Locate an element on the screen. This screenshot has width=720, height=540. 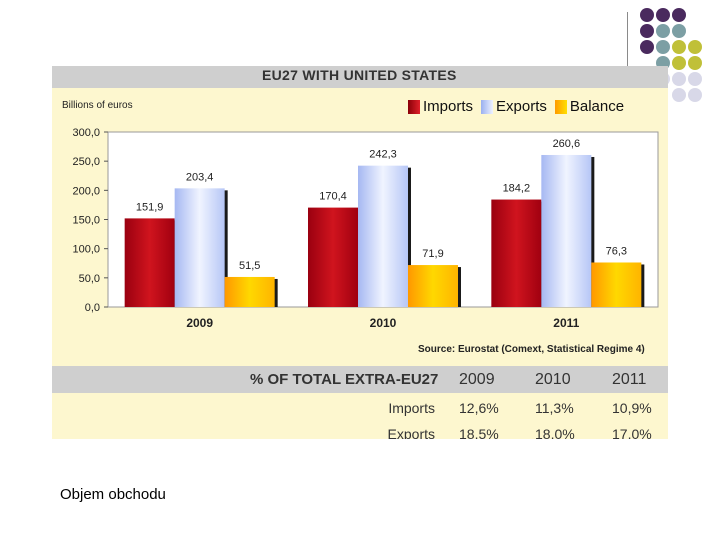
share-table-row-label: Imports is located at coordinates (411, 408).